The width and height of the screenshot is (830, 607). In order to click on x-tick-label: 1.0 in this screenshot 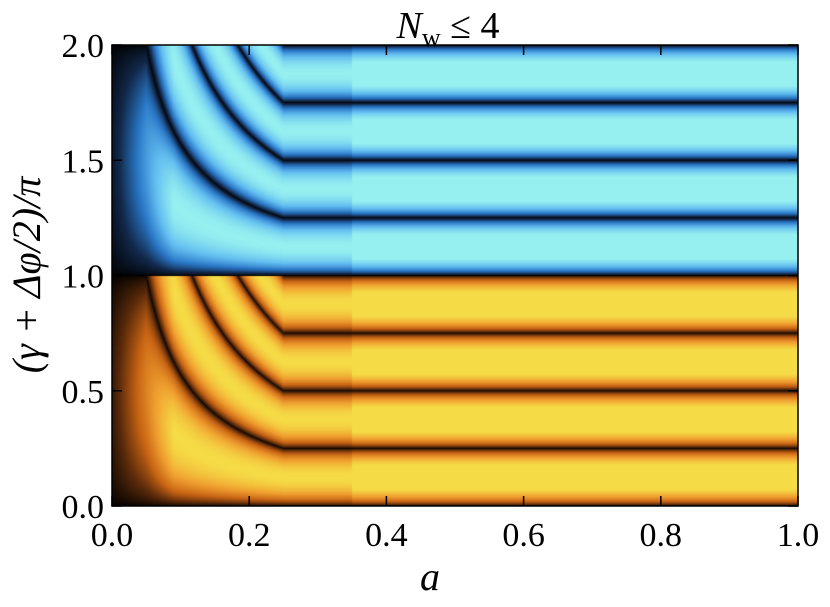, I will do `click(798, 535)`.